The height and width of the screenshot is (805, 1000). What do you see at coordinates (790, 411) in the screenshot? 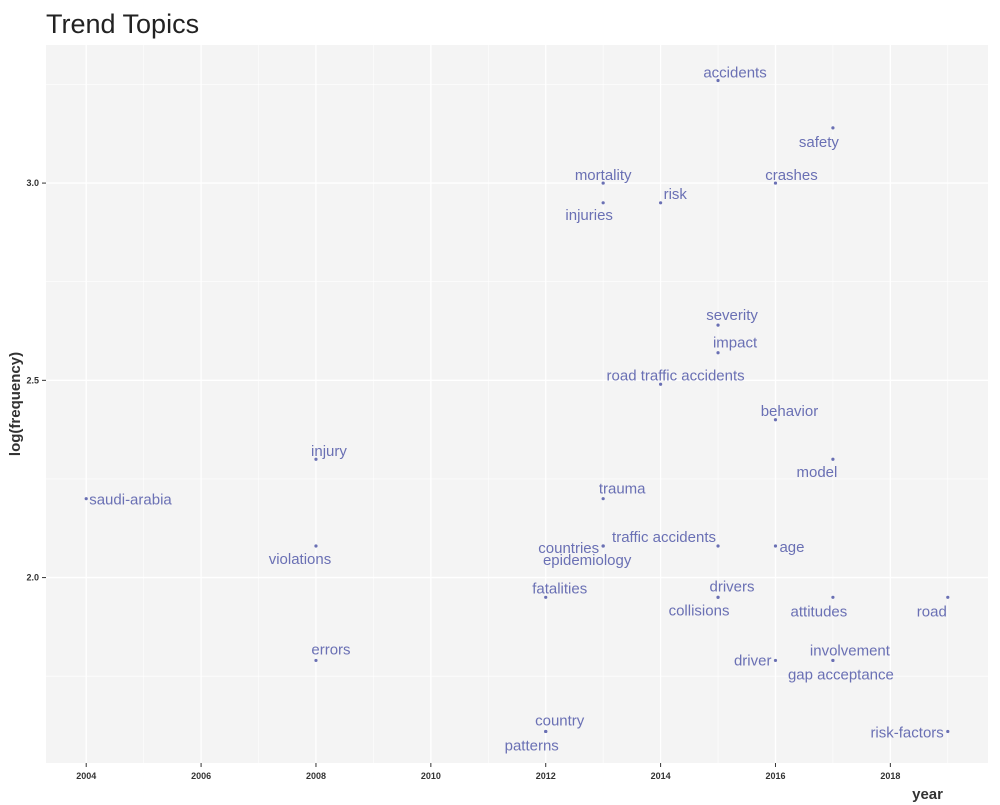
I see `point-label: behavior` at bounding box center [790, 411].